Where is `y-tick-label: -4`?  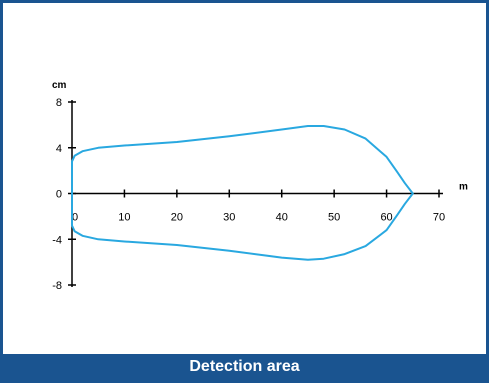 y-tick-label: -4 is located at coordinates (57, 240).